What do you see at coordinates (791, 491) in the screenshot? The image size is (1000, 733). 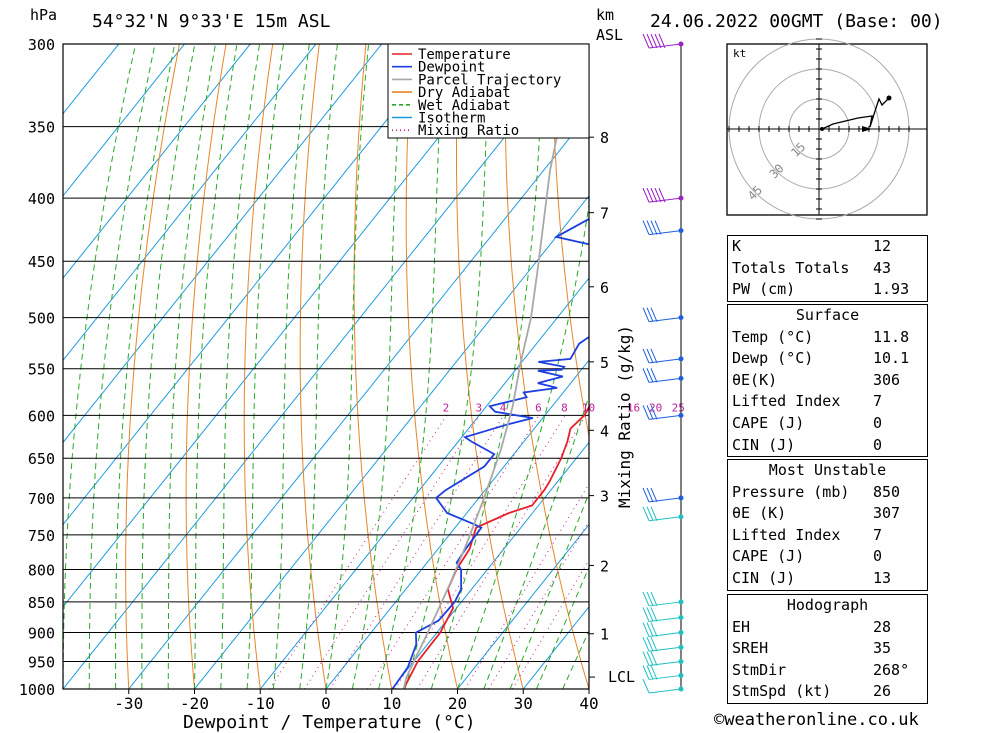 I see `most-unstable-key: Pressure (mb)` at bounding box center [791, 491].